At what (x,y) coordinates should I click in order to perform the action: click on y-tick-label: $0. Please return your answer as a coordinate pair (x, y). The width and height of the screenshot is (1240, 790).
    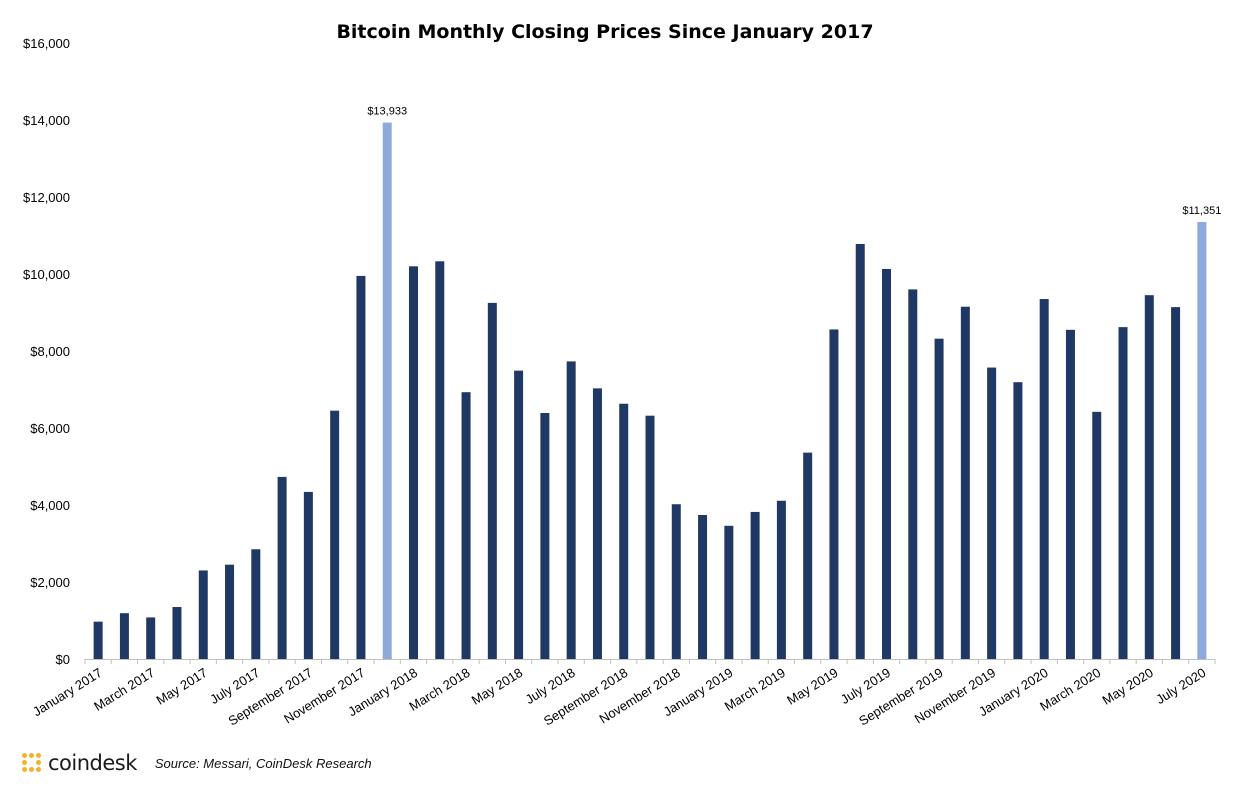
    Looking at the image, I should click on (63, 659).